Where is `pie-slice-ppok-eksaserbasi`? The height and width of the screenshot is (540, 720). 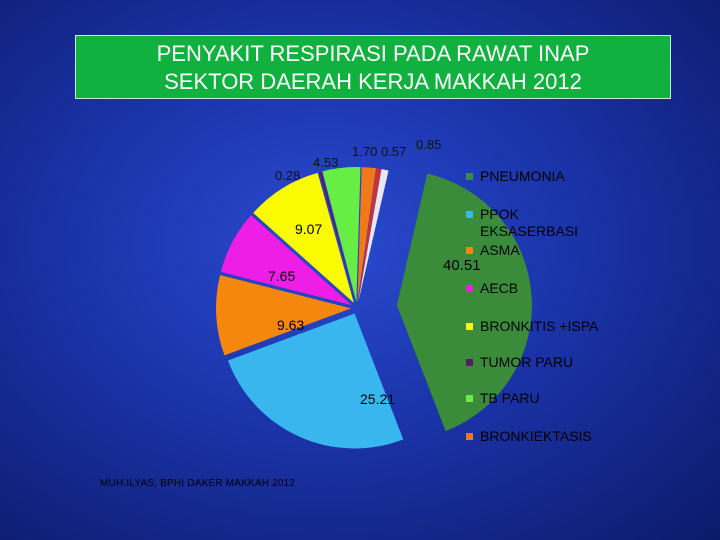 pie-slice-ppok-eksaserbasi is located at coordinates (316, 381).